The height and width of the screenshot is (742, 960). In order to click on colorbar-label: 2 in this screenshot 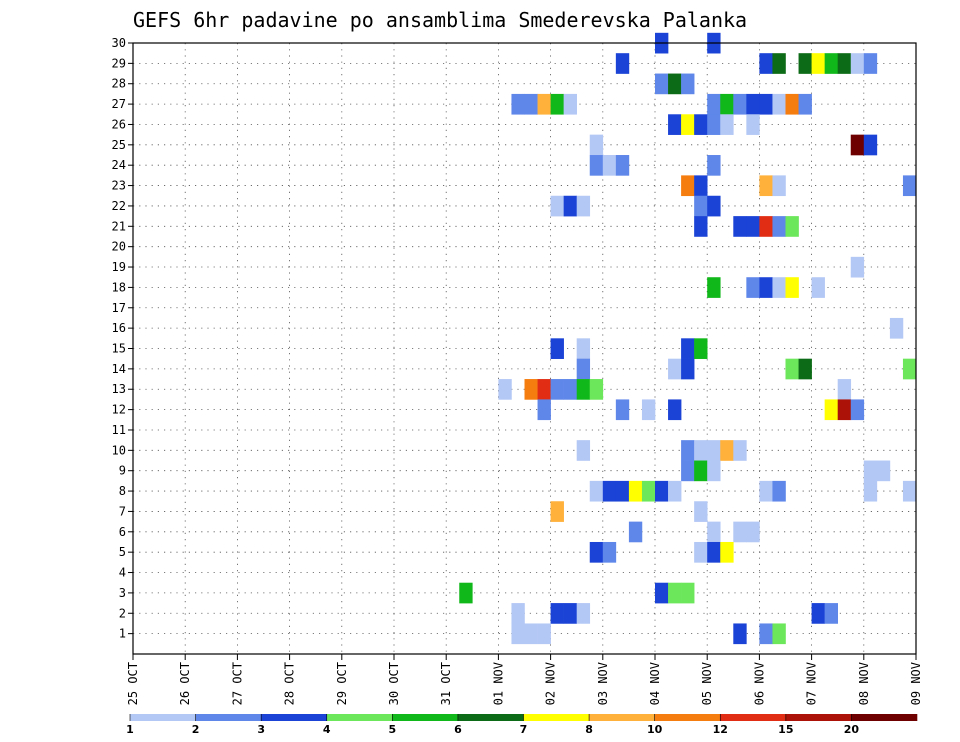, I will do `click(196, 729)`.